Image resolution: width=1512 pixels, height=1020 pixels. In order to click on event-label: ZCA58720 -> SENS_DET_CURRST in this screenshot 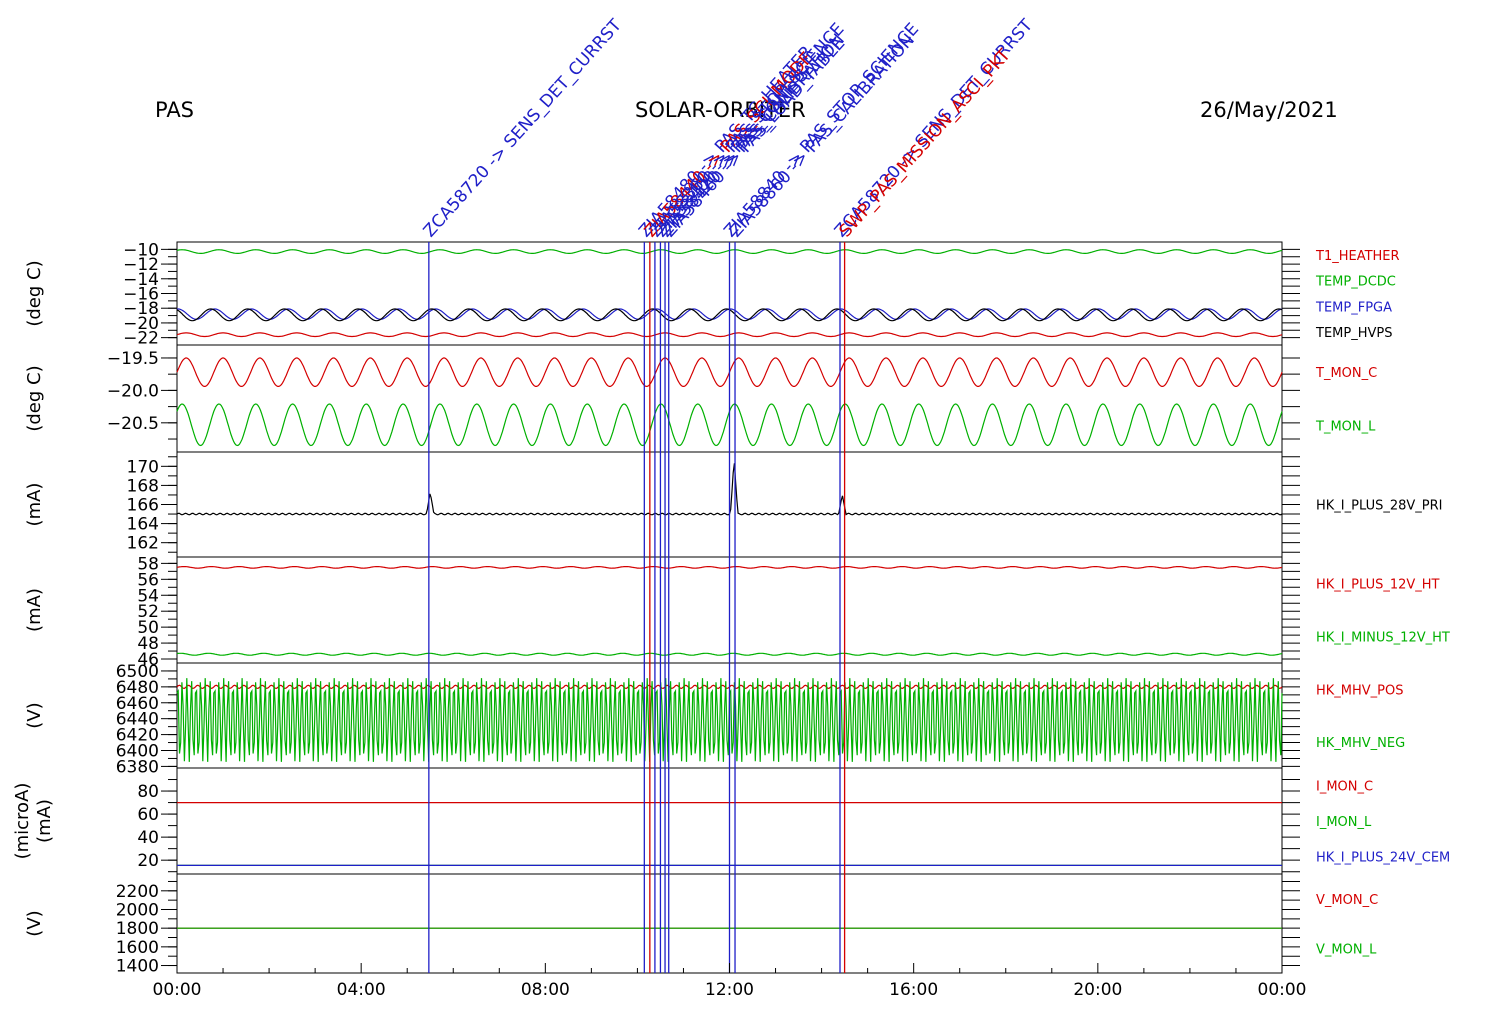, I will do `click(523, 128)`.